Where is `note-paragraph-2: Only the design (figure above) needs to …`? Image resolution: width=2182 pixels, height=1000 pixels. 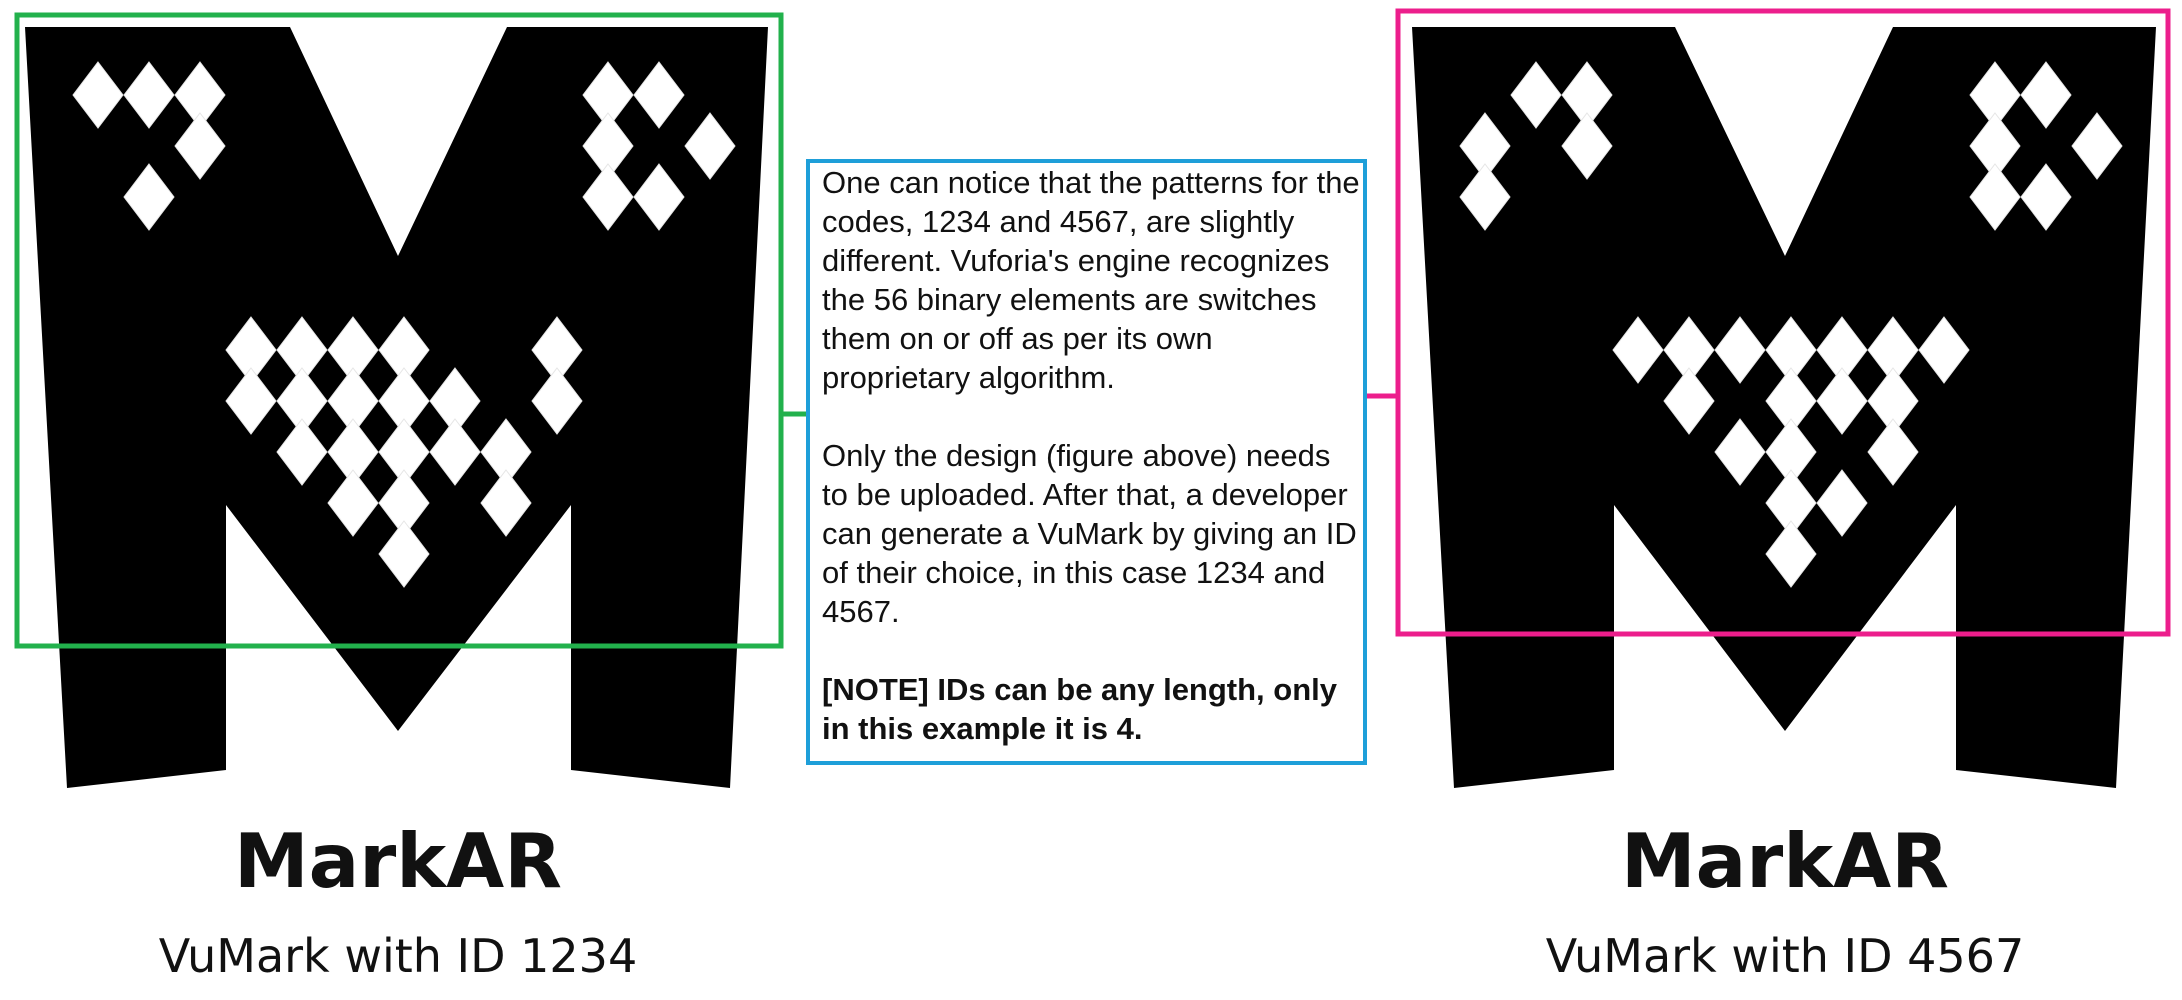
note-paragraph-2: Only the design (figure above) needs to … is located at coordinates (1089, 533).